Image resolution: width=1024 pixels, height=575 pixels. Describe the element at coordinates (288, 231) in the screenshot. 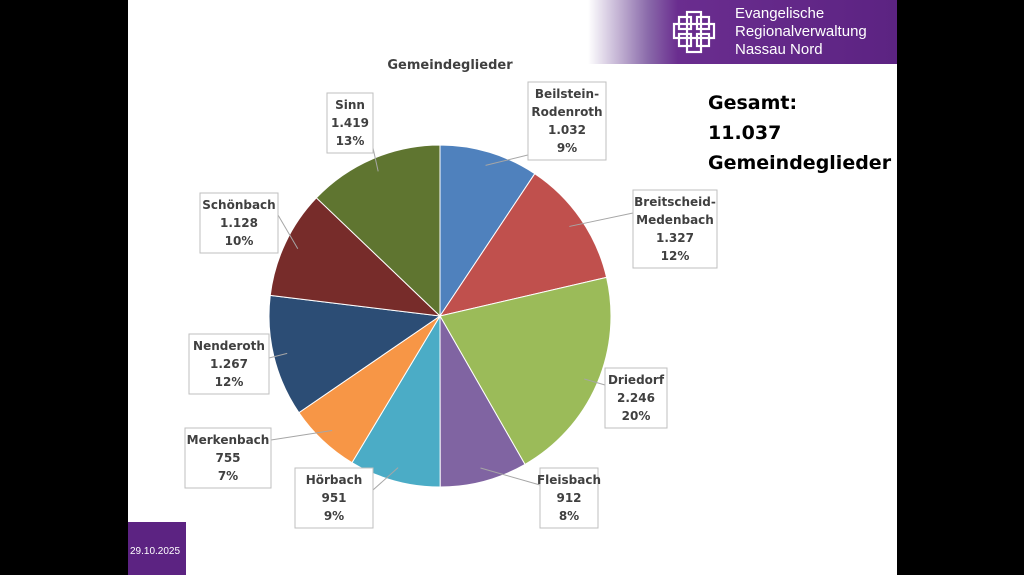

I see `leader-line-schonbach` at that location.